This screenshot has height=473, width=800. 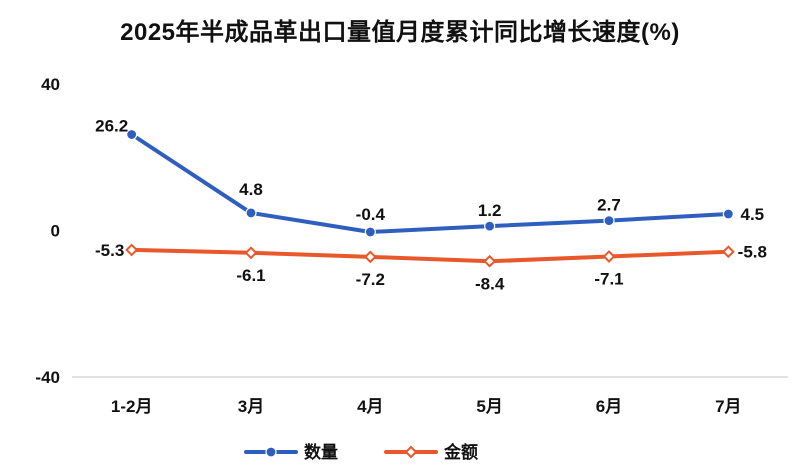 What do you see at coordinates (370, 279) in the screenshot?
I see `data-label: -7.2` at bounding box center [370, 279].